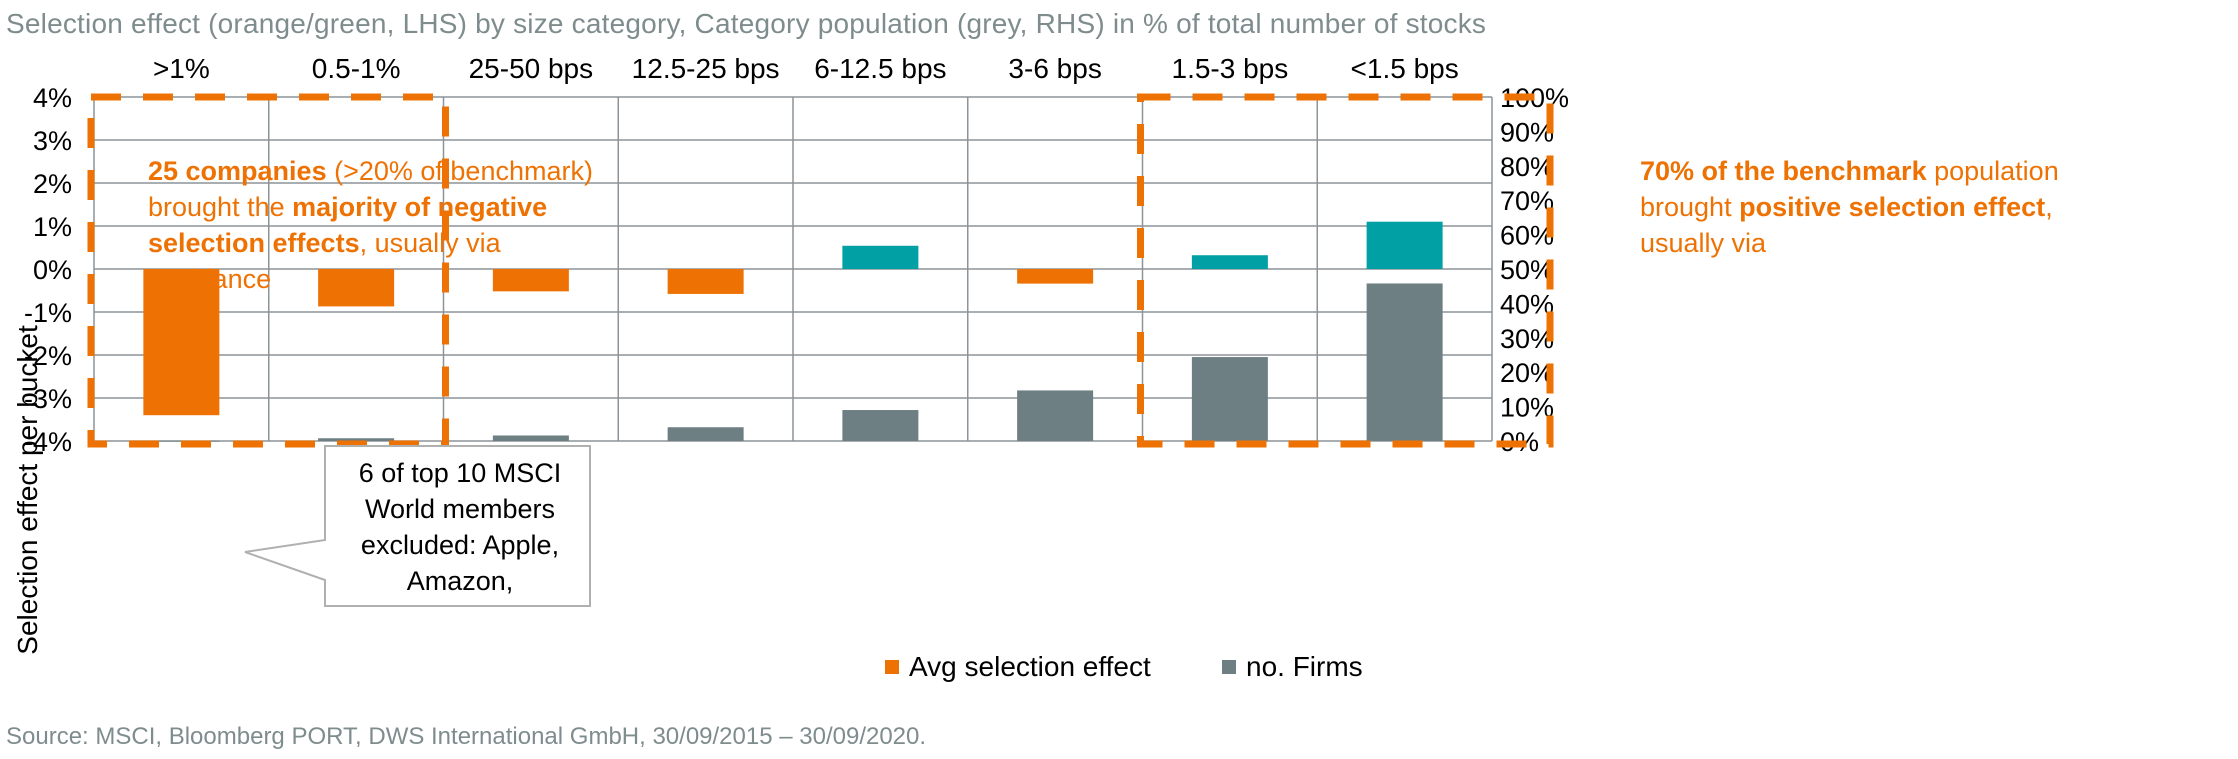 The image size is (2238, 759). I want to click on left-tick-label: -2%, so click(48, 356).